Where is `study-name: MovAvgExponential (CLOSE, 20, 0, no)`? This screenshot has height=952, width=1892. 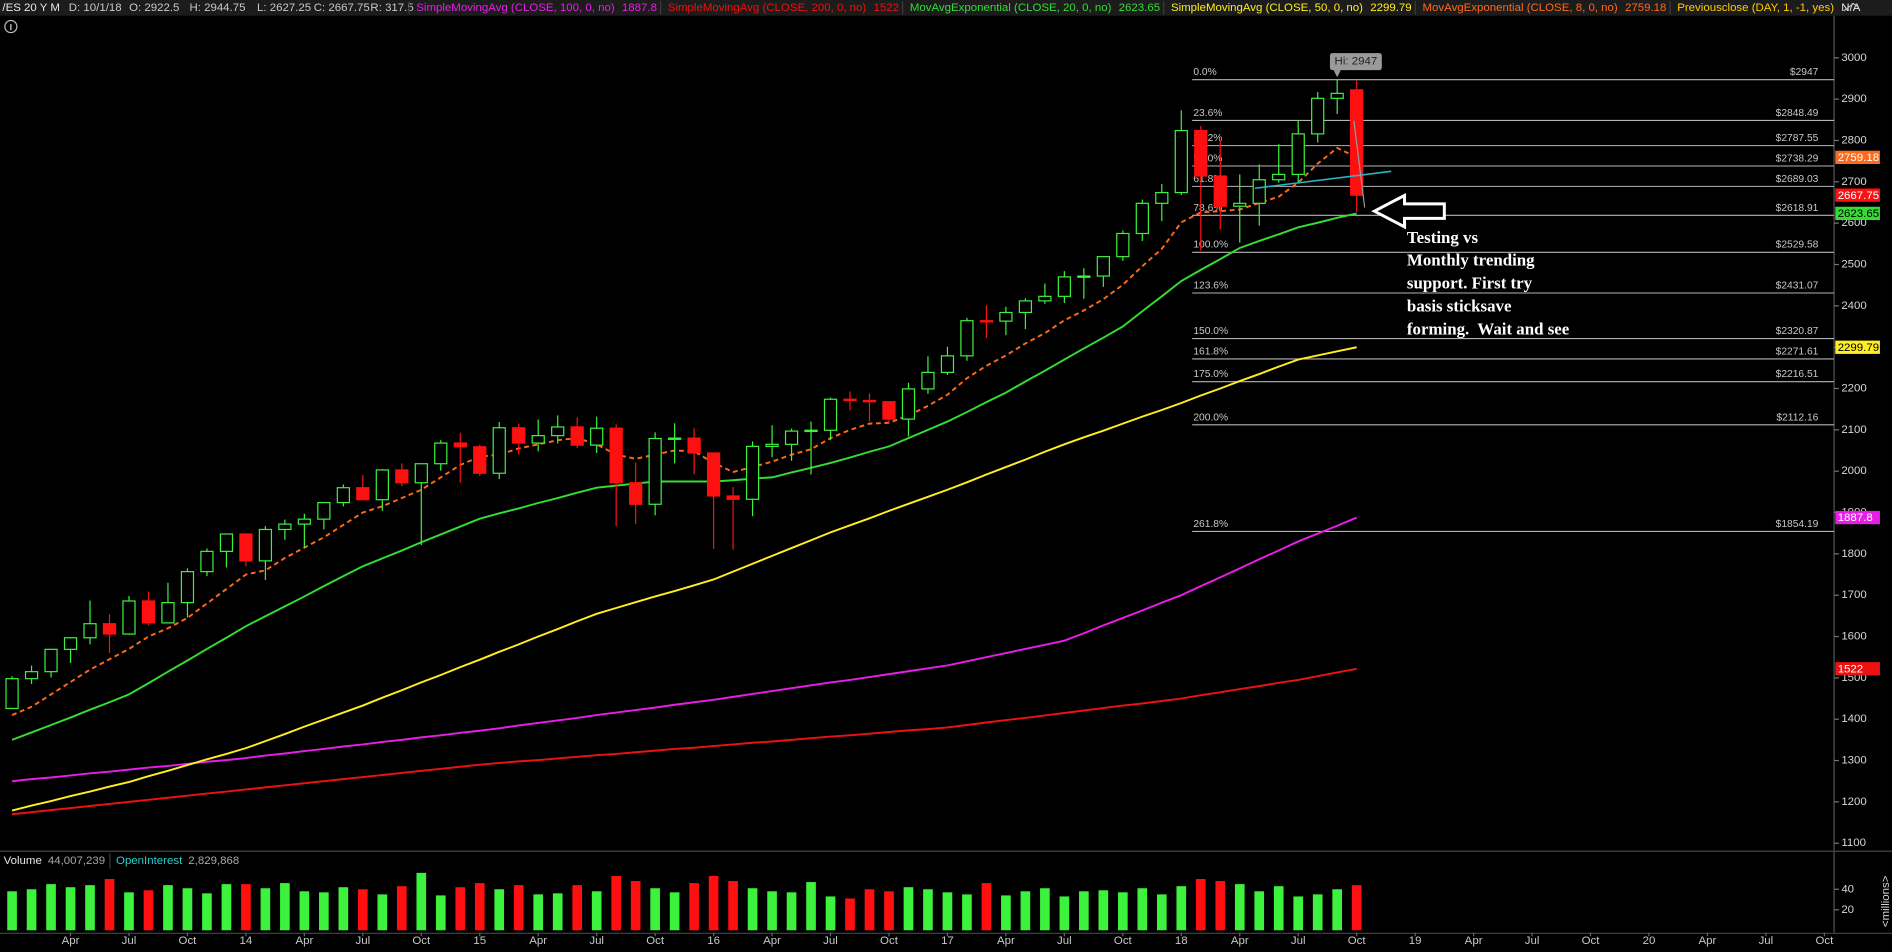 study-name: MovAvgExponential (CLOSE, 20, 0, no) is located at coordinates (1011, 8).